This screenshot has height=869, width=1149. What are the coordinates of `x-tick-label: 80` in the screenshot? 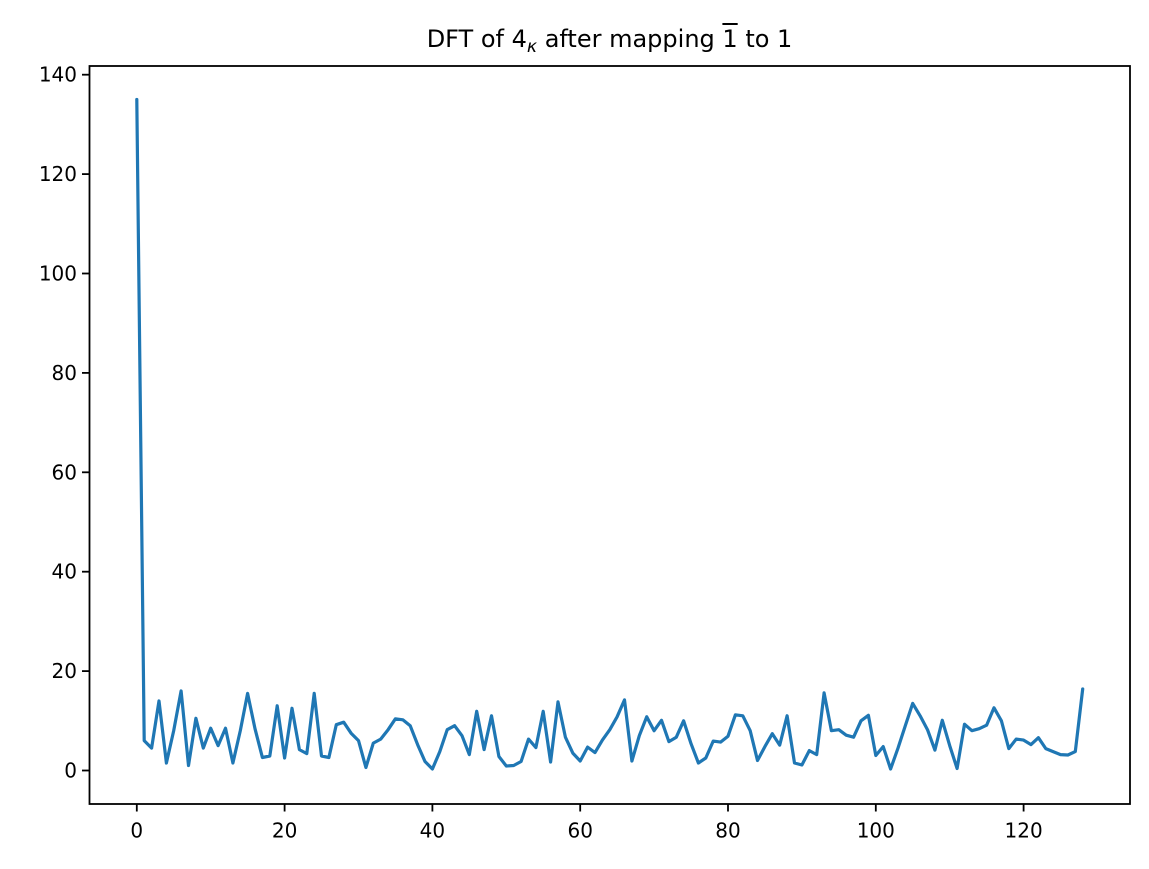 It's located at (727, 831).